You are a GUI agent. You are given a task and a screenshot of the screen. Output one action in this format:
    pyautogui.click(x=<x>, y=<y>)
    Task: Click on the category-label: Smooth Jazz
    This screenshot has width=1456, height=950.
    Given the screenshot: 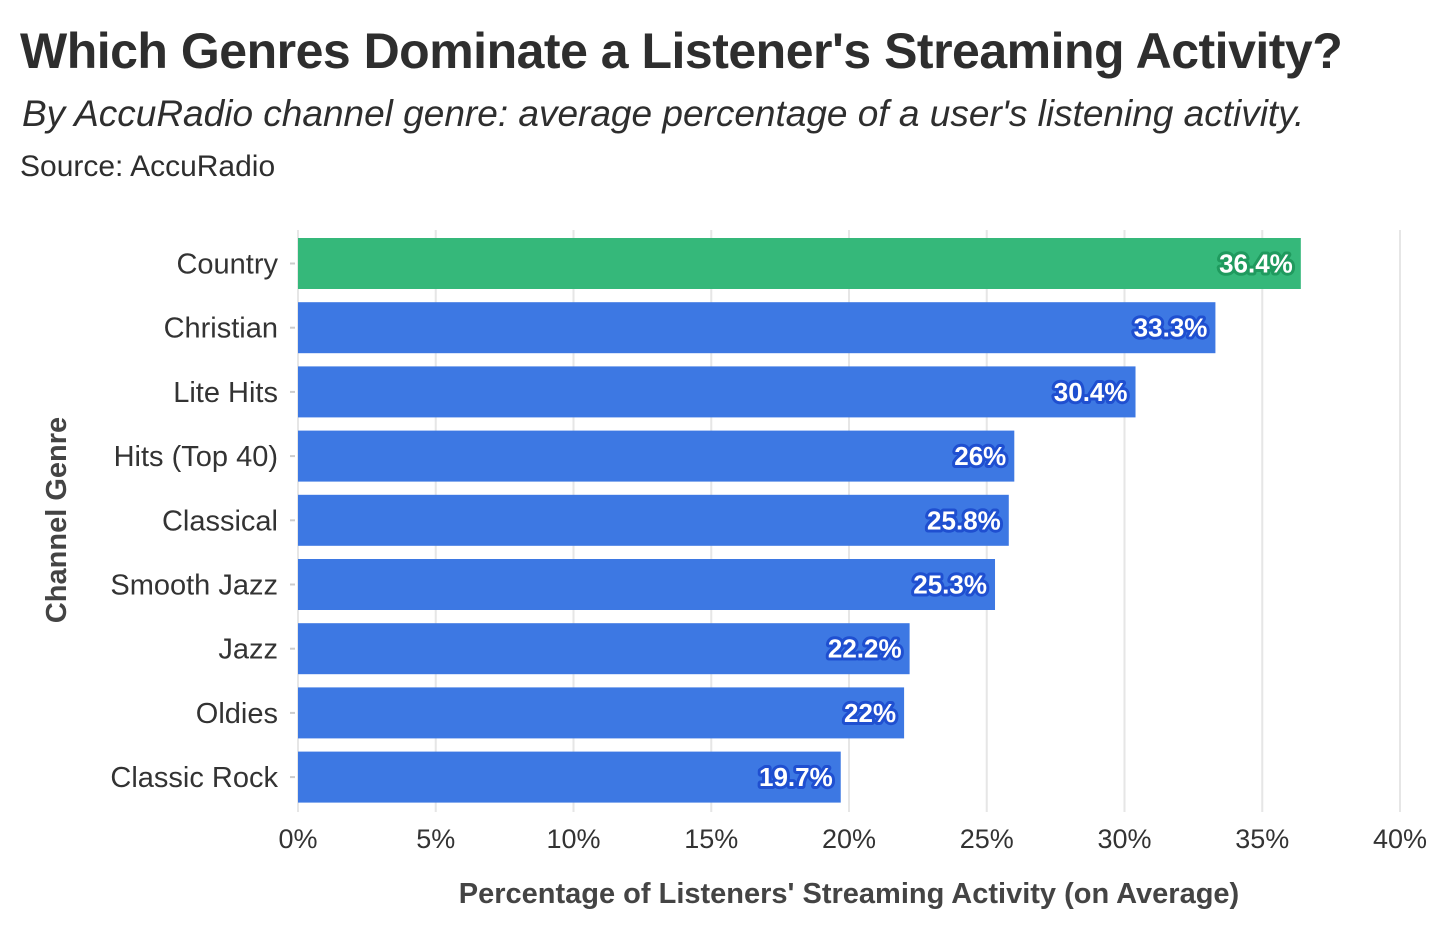 What is the action you would take?
    pyautogui.click(x=194, y=586)
    